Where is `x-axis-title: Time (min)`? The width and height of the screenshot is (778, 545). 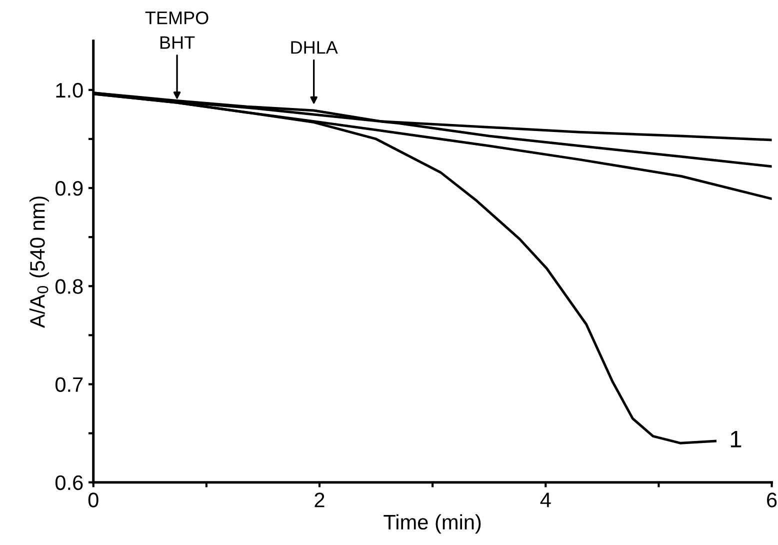 x-axis-title: Time (min) is located at coordinates (432, 524).